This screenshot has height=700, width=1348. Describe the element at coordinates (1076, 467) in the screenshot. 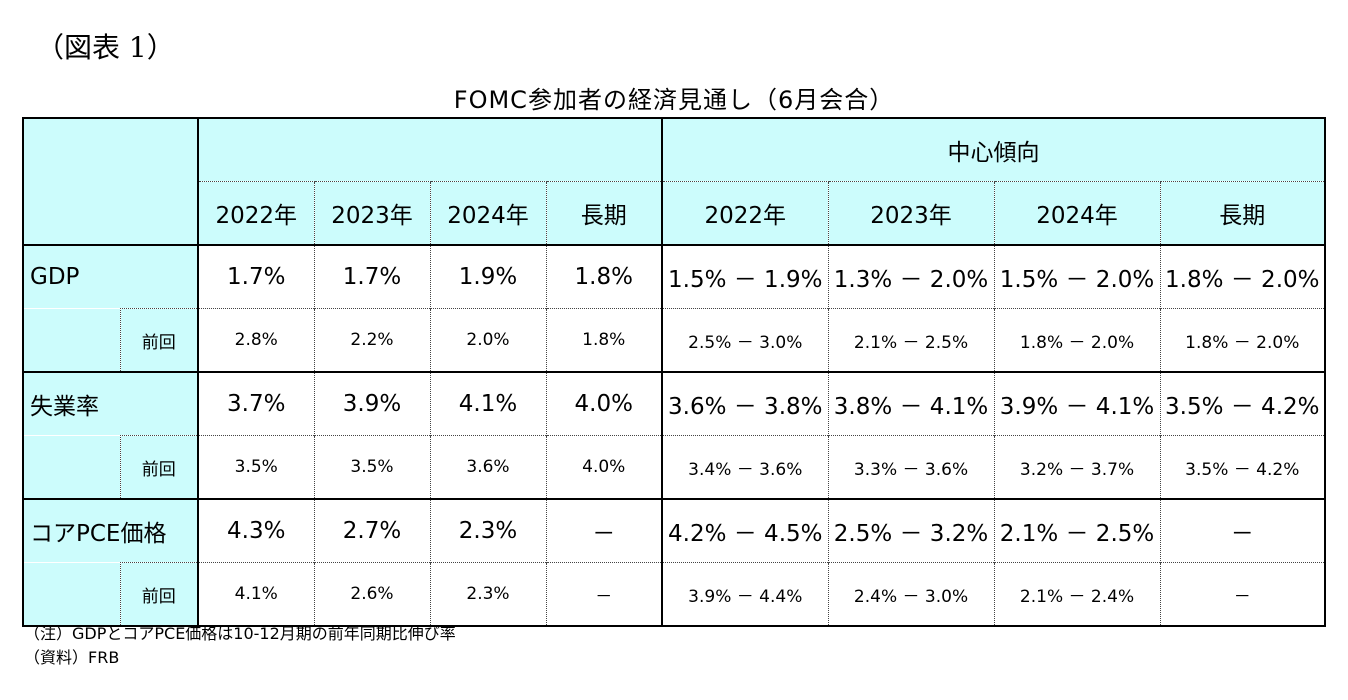

I see `cell-prev-range: 3.2% － 3.7%` at that location.